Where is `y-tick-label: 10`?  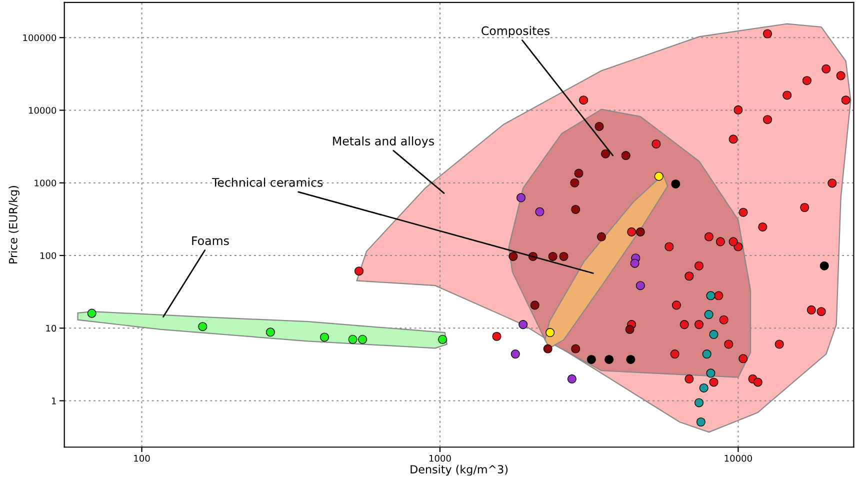 y-tick-label: 10 is located at coordinates (51, 328).